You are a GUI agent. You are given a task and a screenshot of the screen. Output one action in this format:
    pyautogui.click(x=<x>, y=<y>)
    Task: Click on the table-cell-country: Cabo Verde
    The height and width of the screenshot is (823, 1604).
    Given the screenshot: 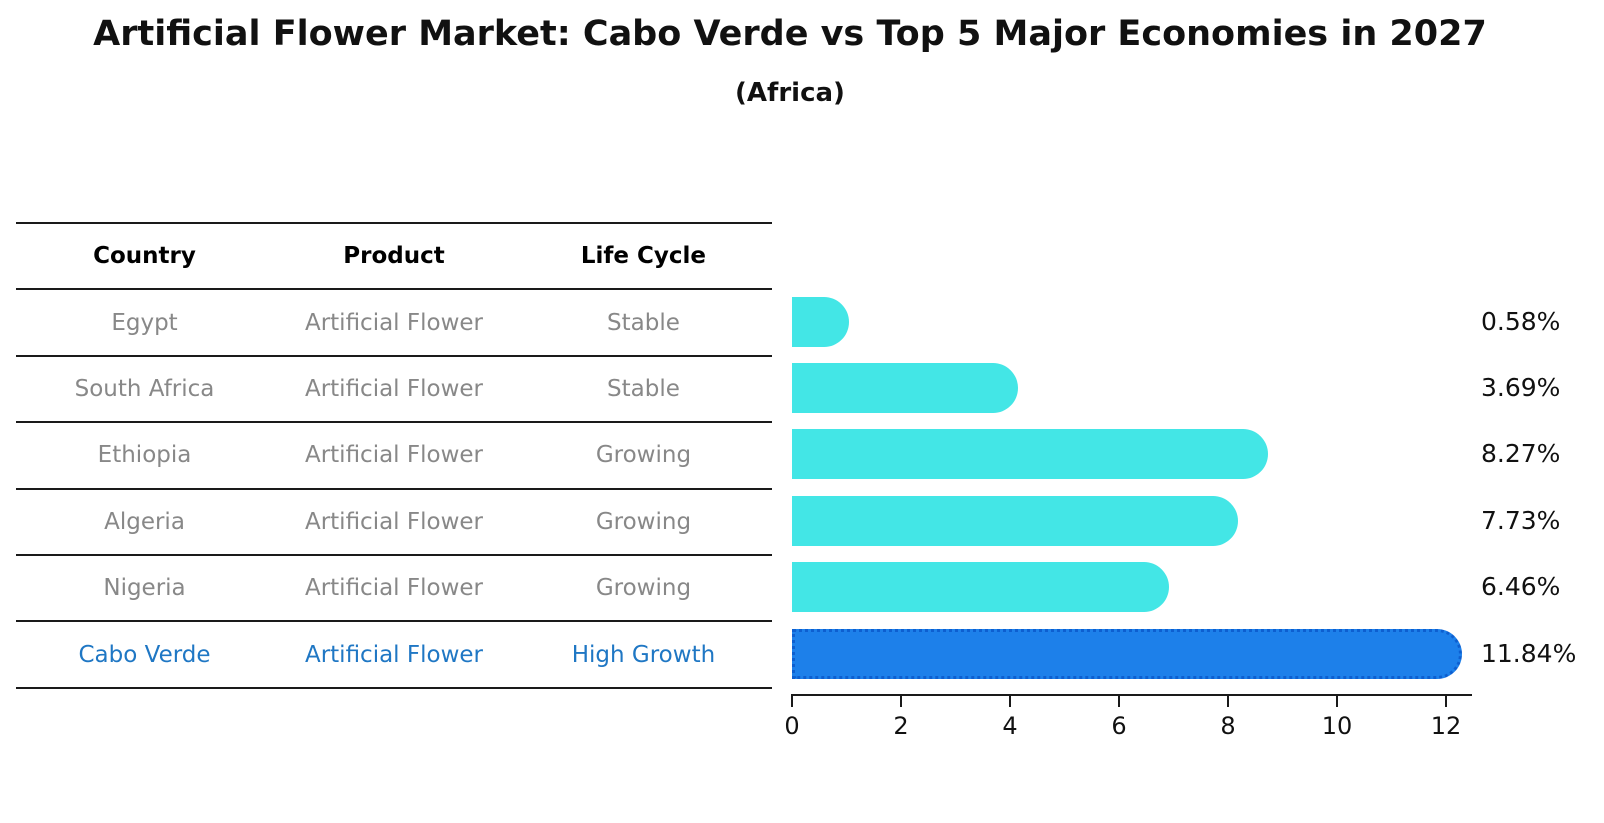 What is the action you would take?
    pyautogui.click(x=144, y=654)
    